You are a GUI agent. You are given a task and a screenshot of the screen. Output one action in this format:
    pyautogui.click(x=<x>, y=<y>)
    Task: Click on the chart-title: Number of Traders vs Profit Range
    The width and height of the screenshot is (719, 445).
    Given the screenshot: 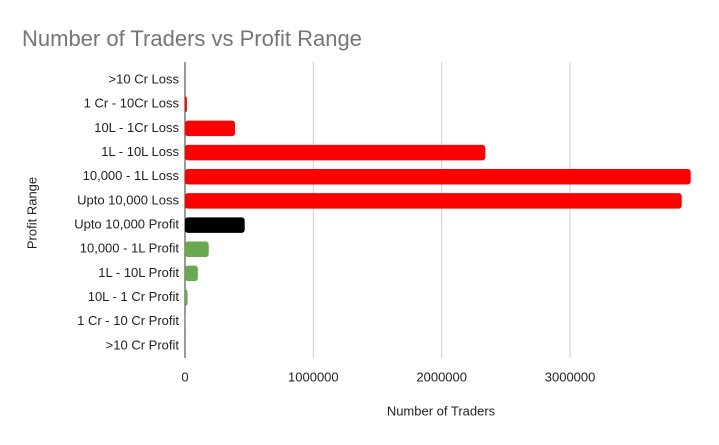 What is the action you would take?
    pyautogui.click(x=192, y=38)
    